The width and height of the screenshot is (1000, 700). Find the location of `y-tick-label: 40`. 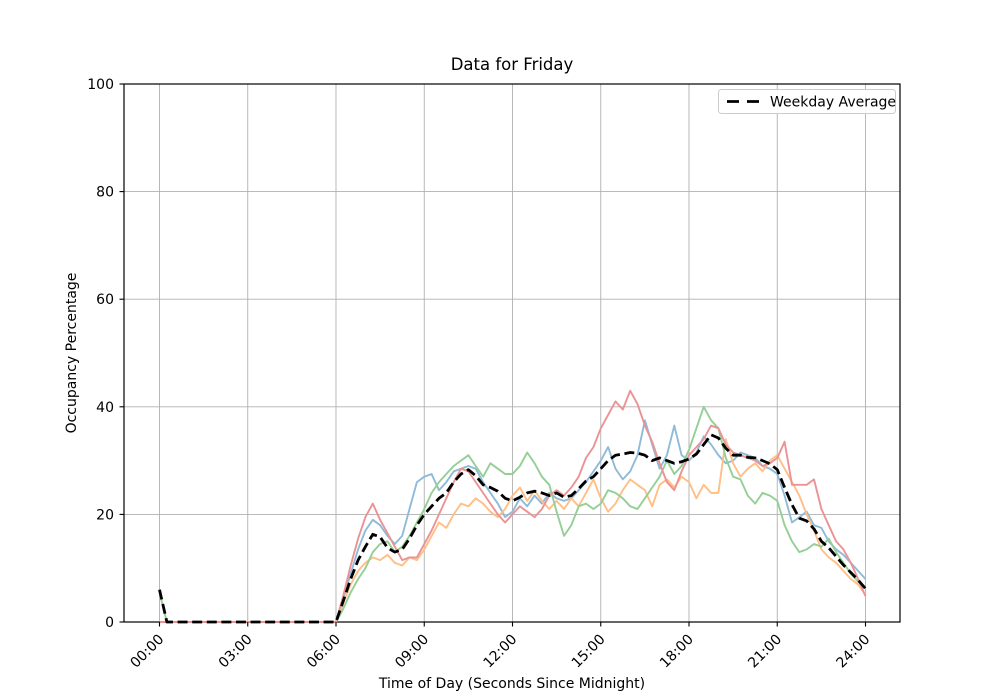

y-tick-label: 40 is located at coordinates (105, 408).